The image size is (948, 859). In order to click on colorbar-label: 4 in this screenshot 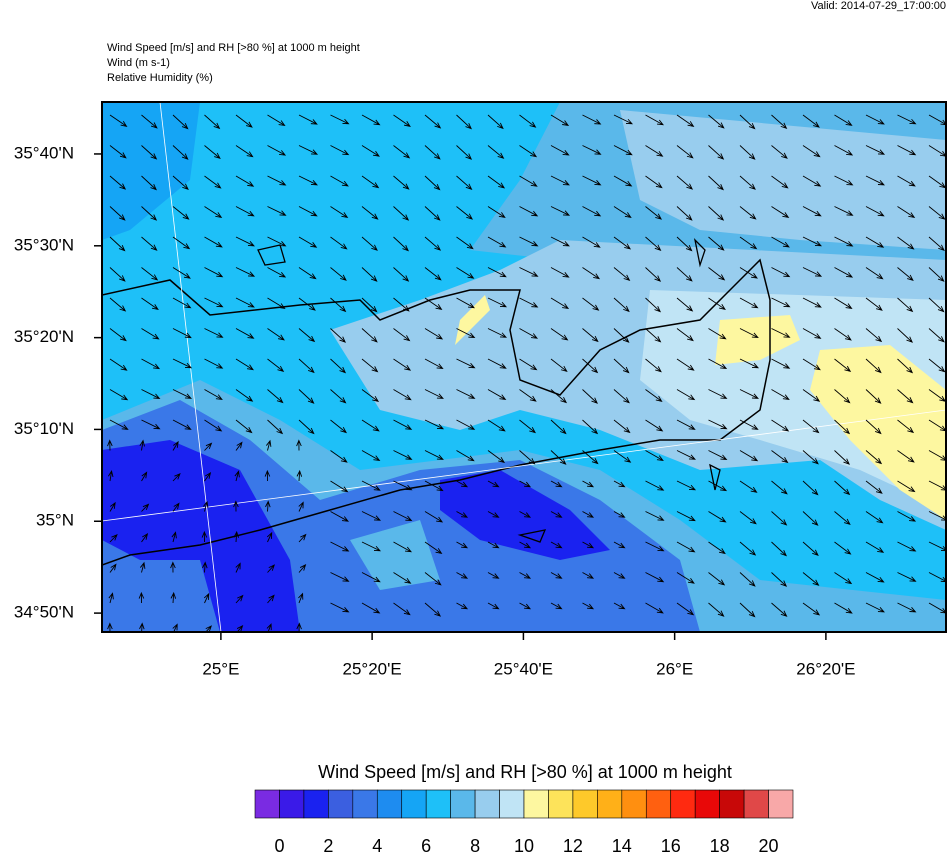, I will do `click(377, 845)`.